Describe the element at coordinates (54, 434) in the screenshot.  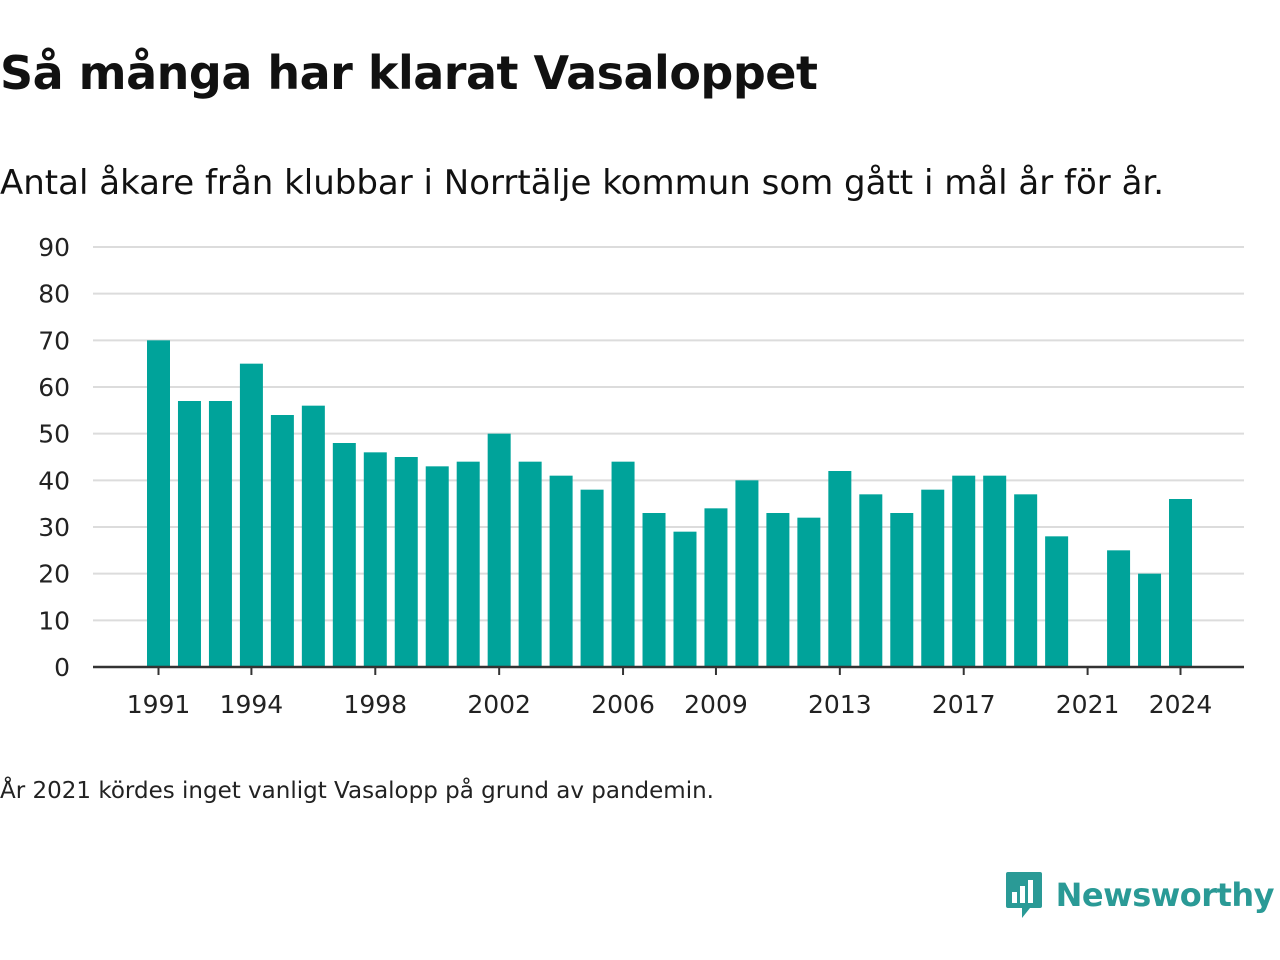
I see `y-tick-label: 50` at that location.